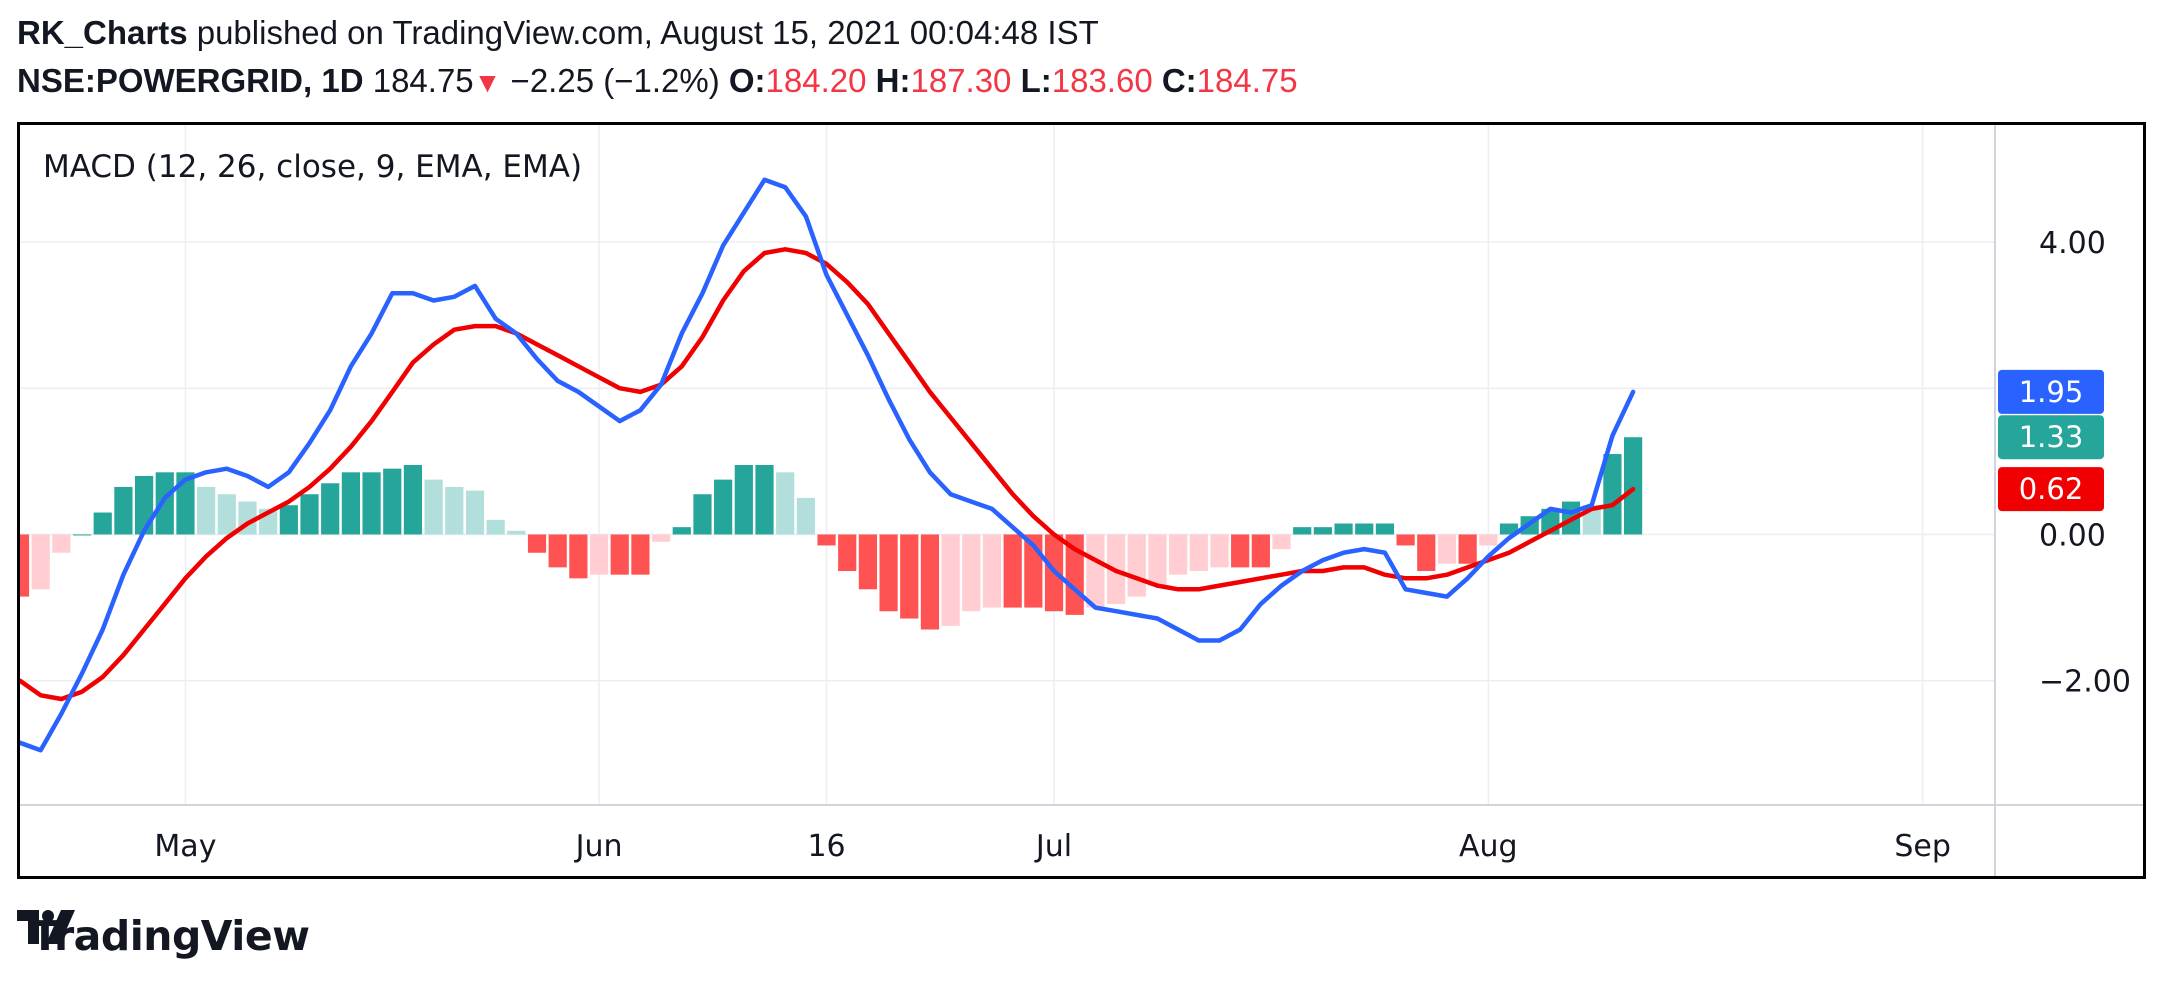 This screenshot has height=986, width=2165. Describe the element at coordinates (1053, 846) in the screenshot. I see `x-tick-label: Jul` at that location.